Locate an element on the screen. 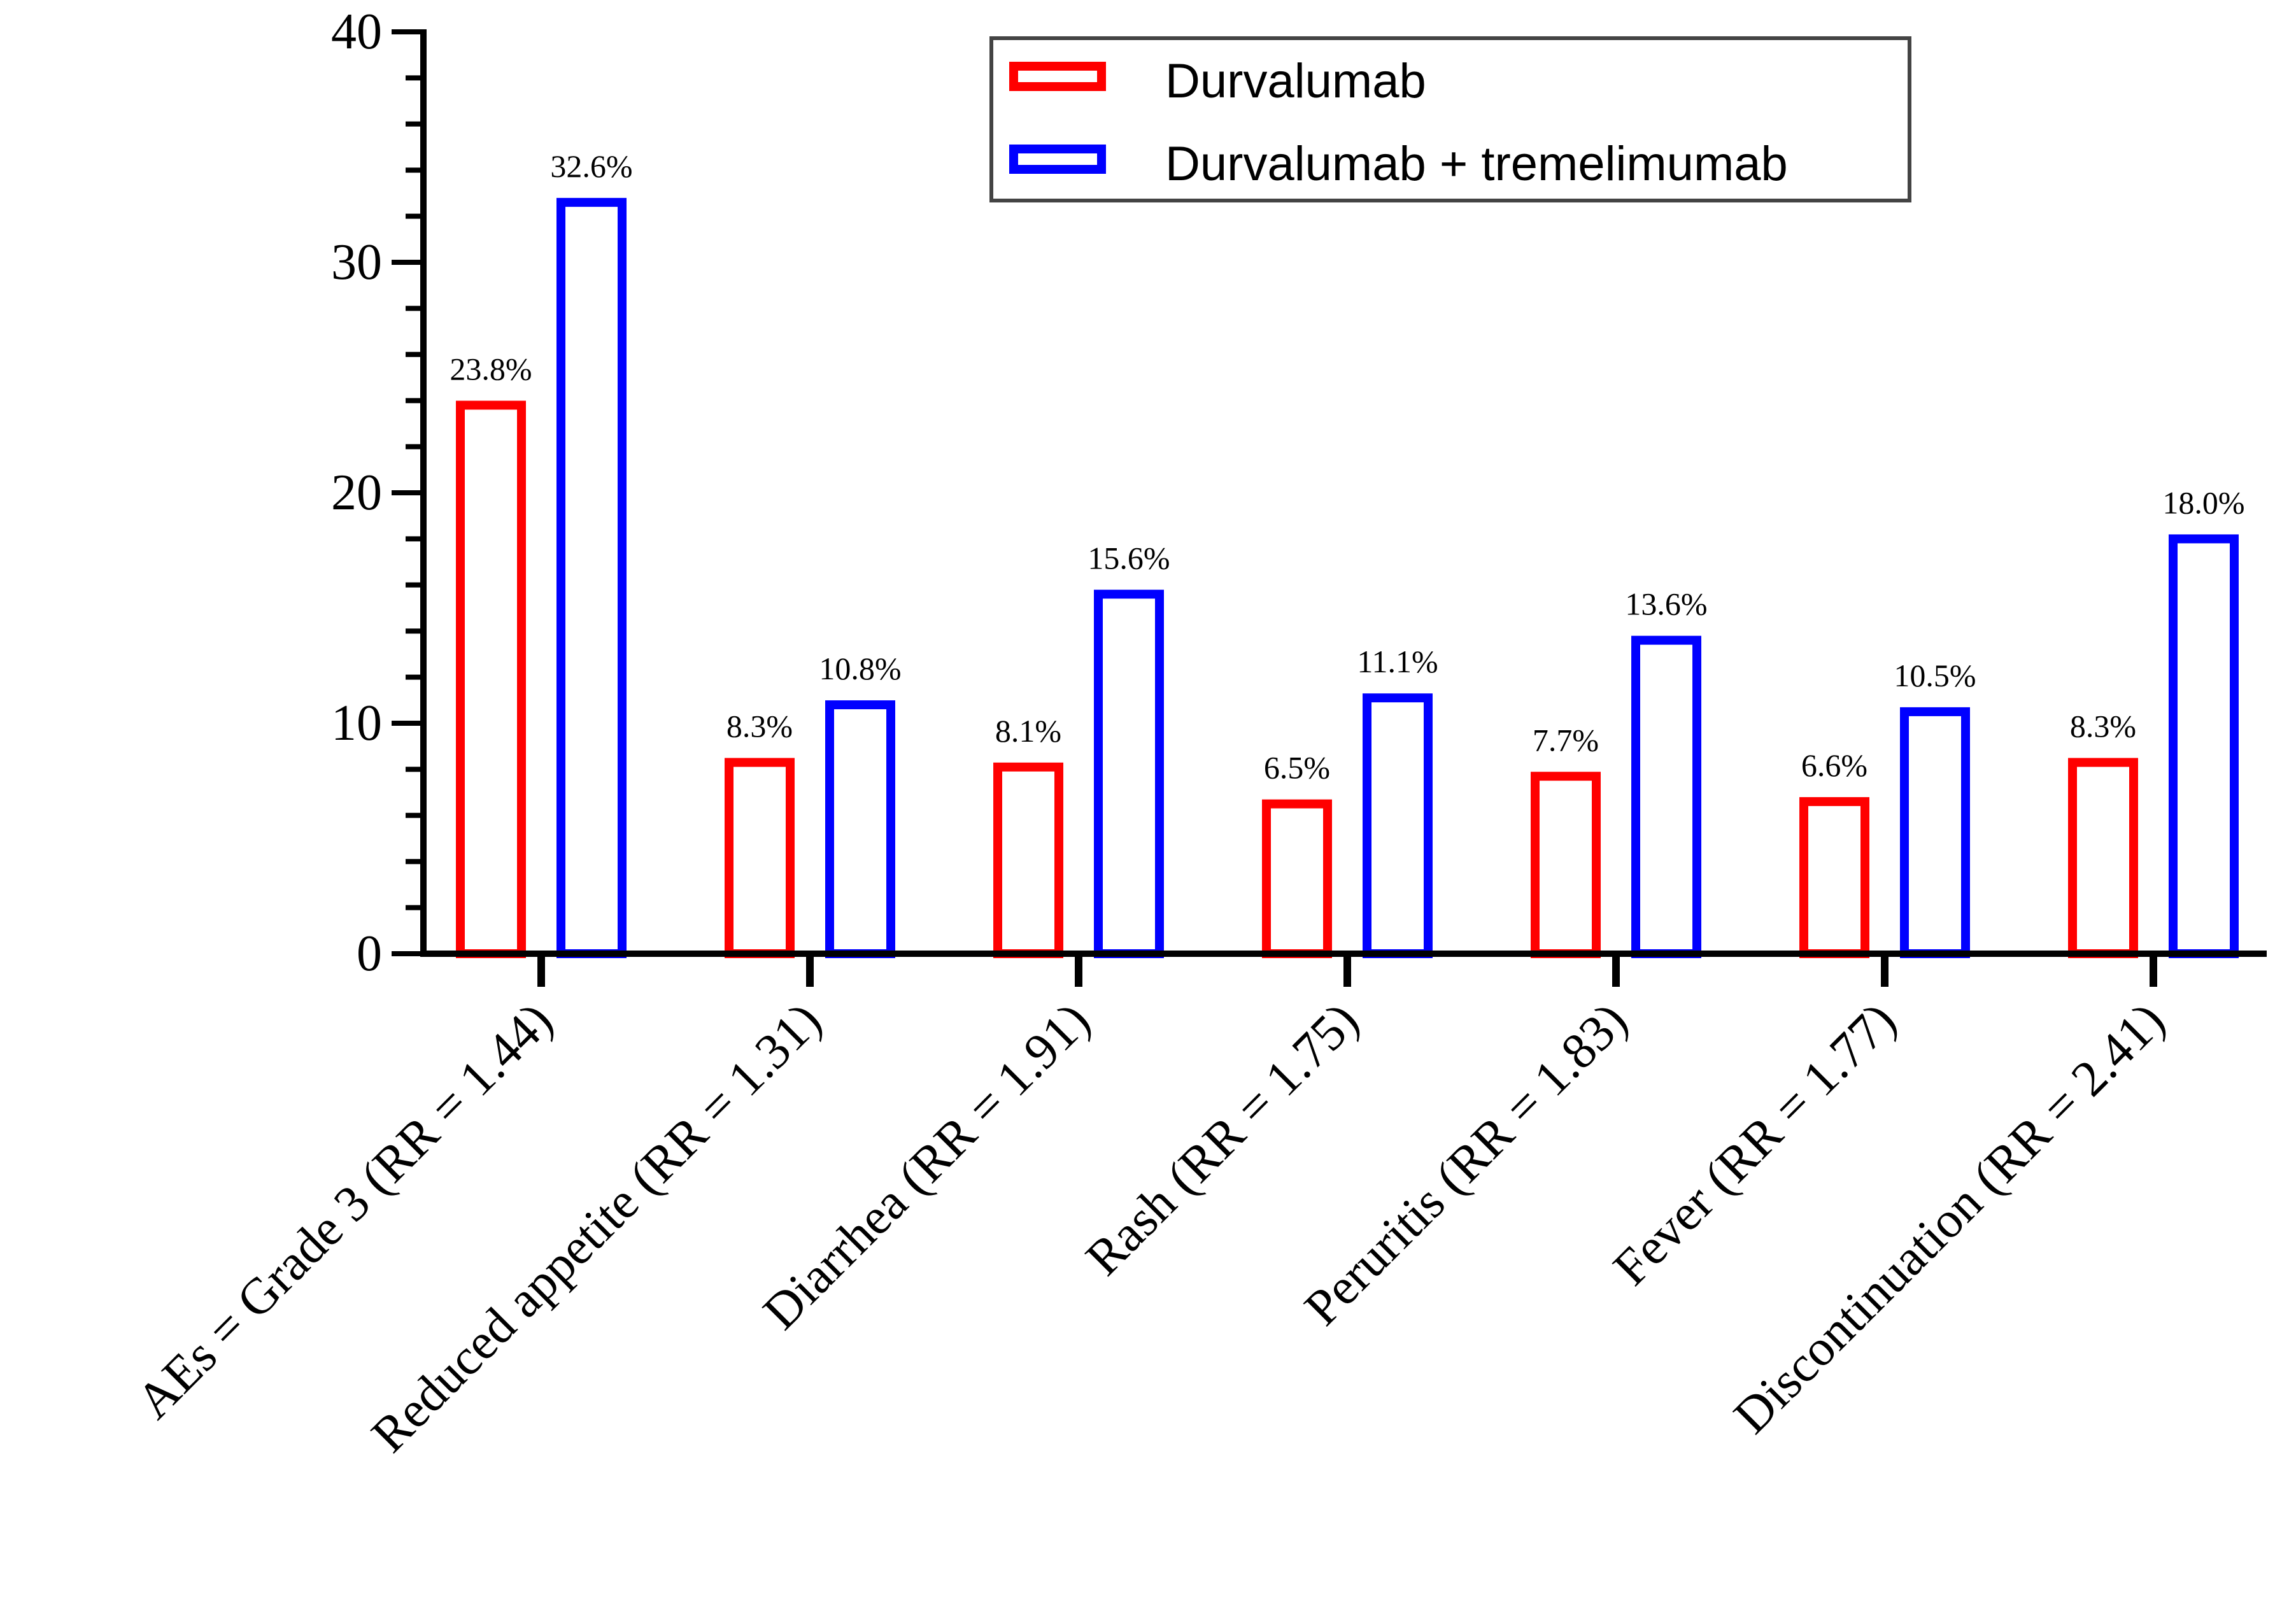 Image resolution: width=2296 pixels, height=1605 pixels. bar-s0-c4 is located at coordinates (1566, 865).